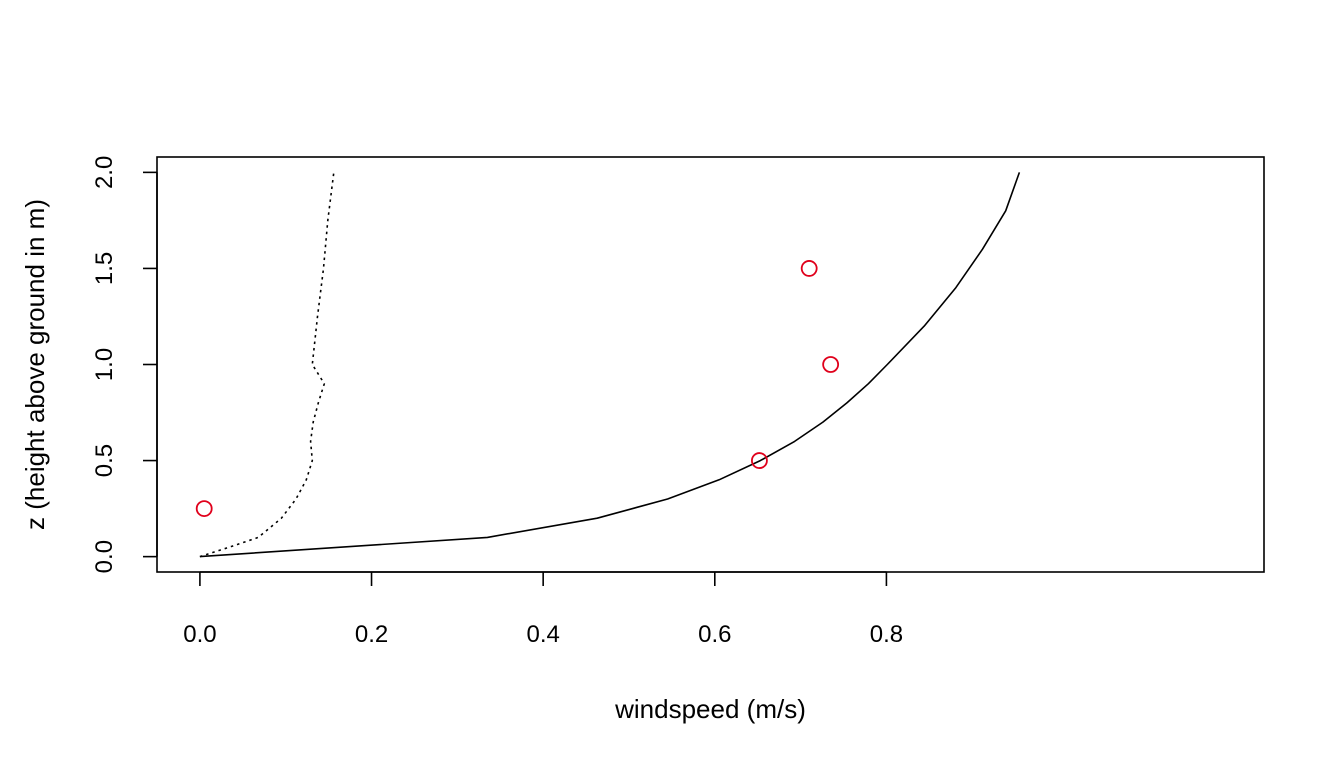 Image resolution: width=1344 pixels, height=768 pixels. I want to click on y-tick-label: 0.0, so click(104, 556).